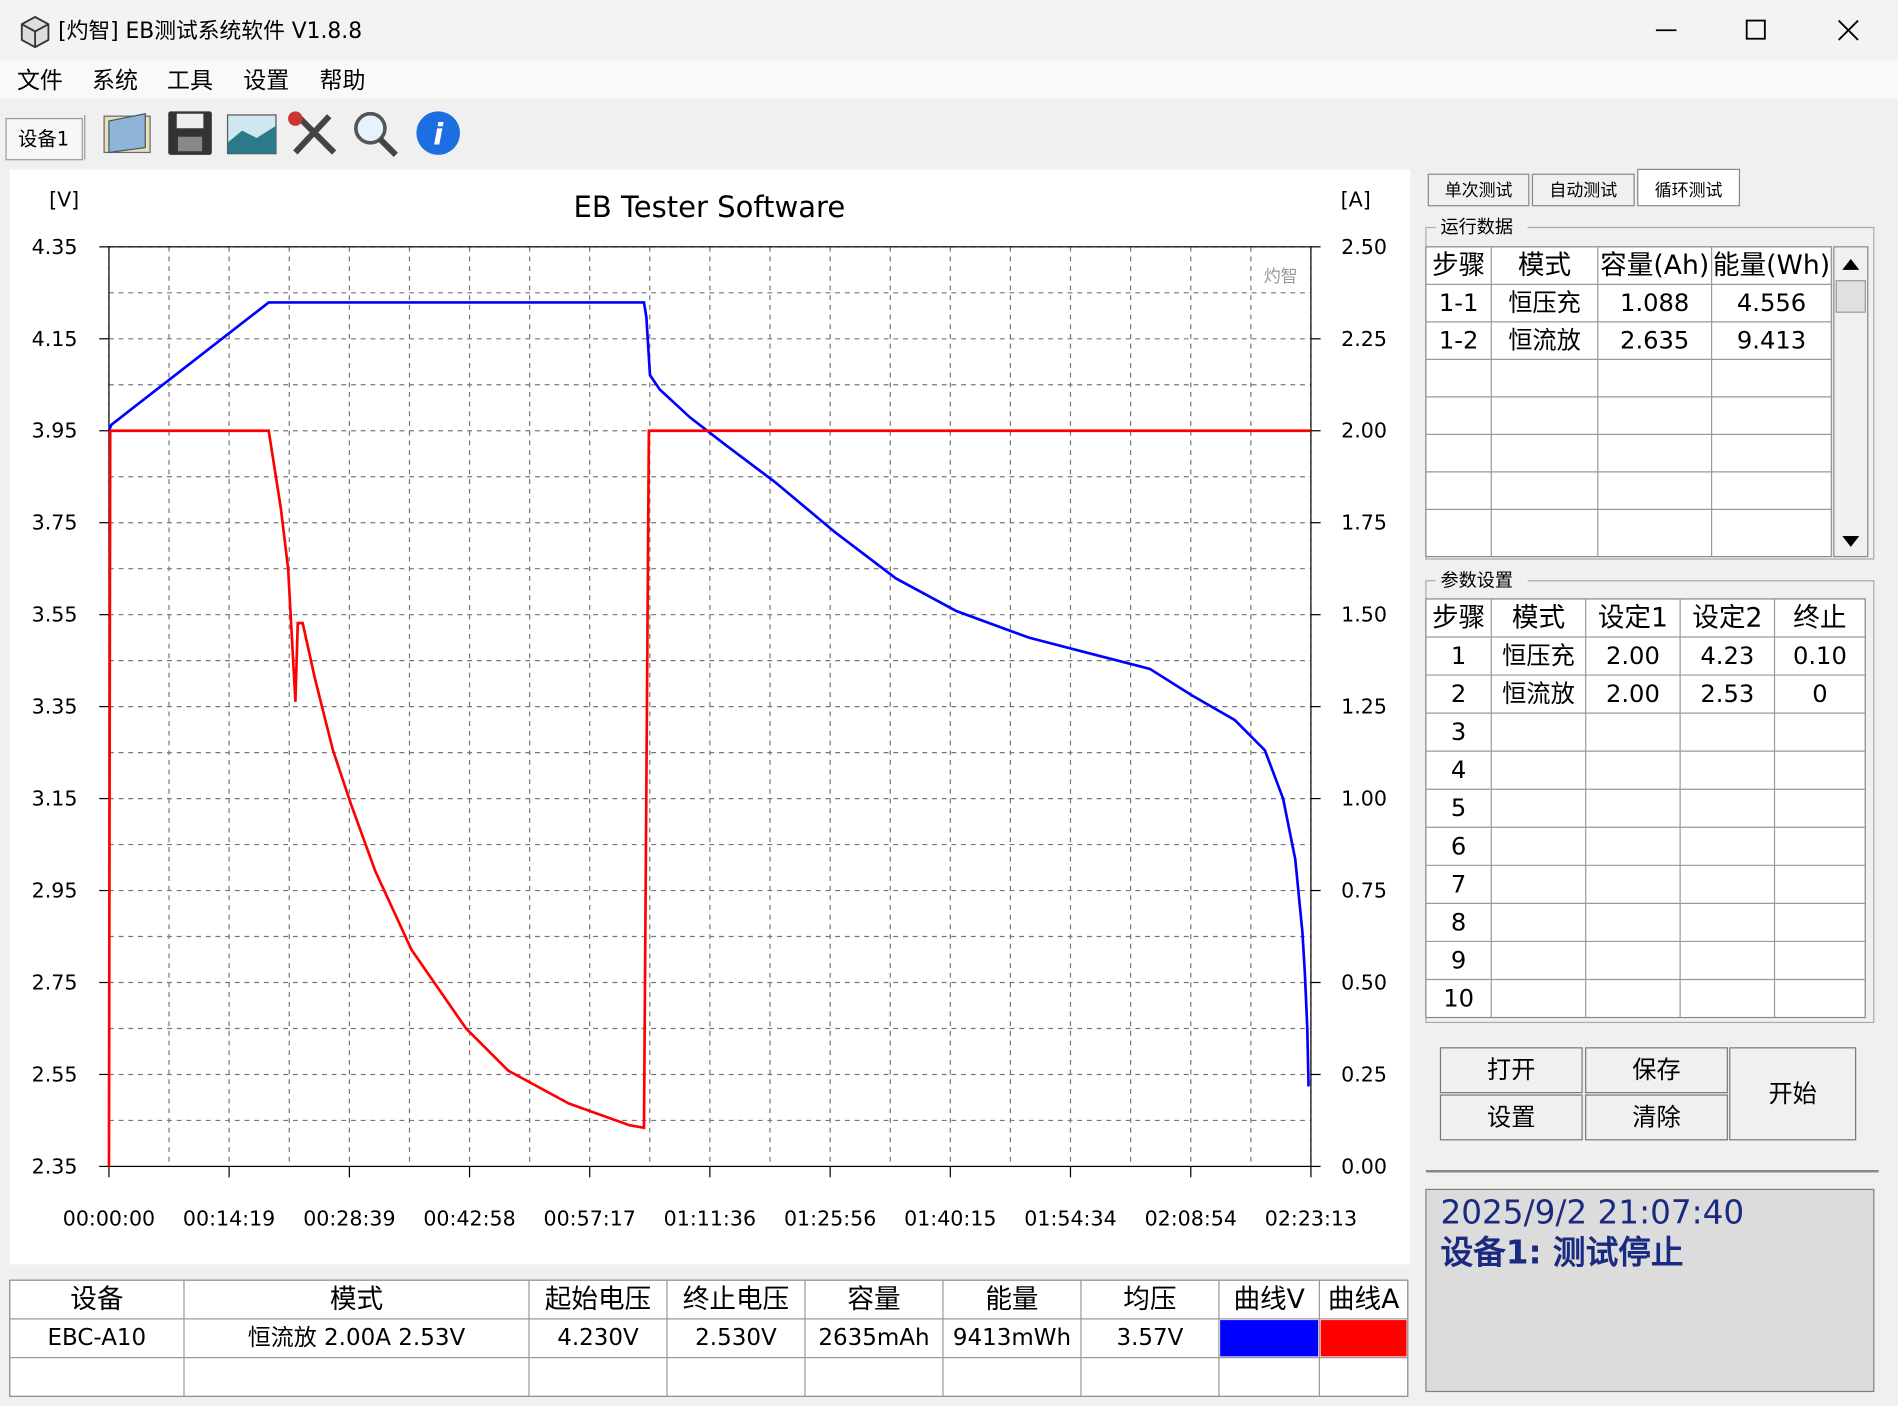 The image size is (1898, 1406). I want to click on device-tab-bg, so click(44, 139).